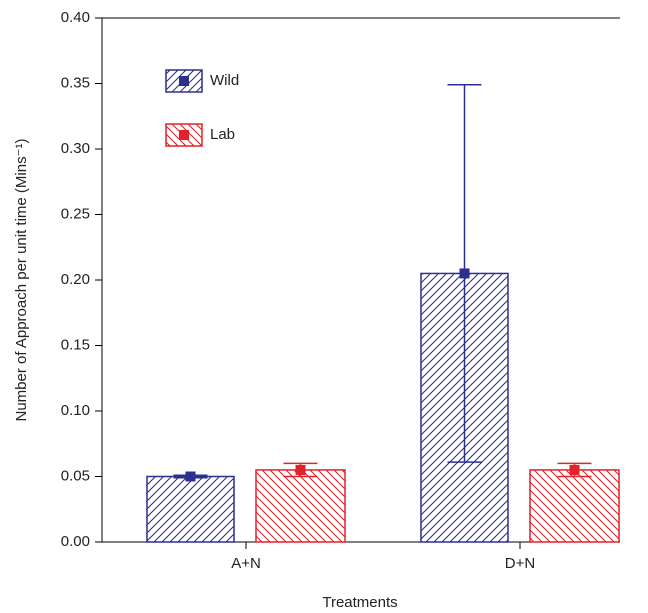  Describe the element at coordinates (75, 148) in the screenshot. I see `y-tick-label: 0.30` at that location.